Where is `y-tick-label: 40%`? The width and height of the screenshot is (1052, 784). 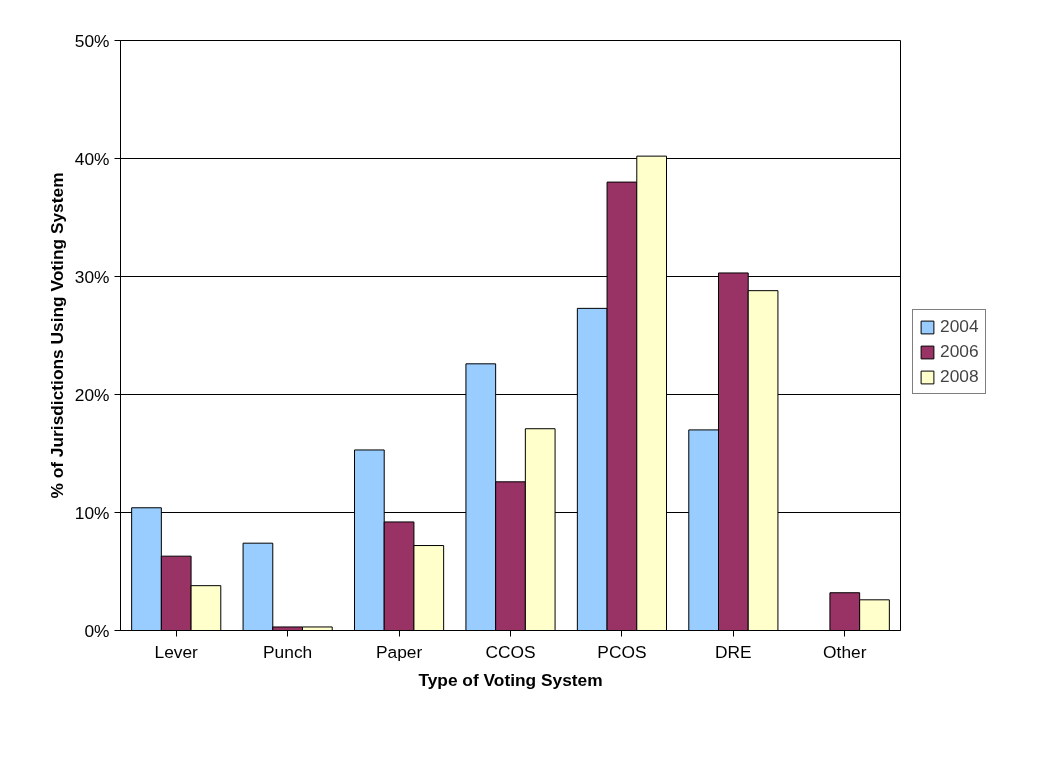
y-tick-label: 40% is located at coordinates (92, 158).